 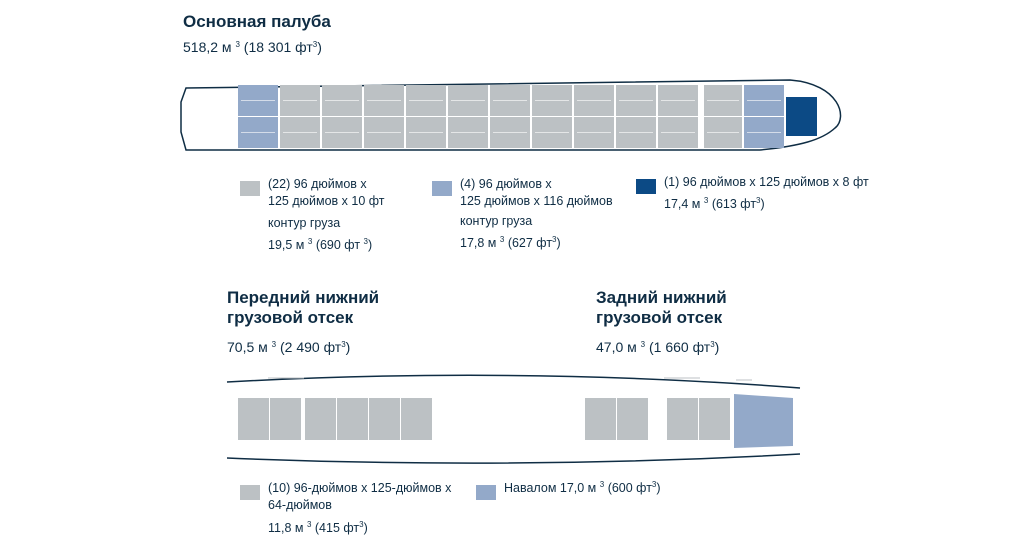 I want to click on lower-deck-fuselage-bottom, so click(x=513, y=458).